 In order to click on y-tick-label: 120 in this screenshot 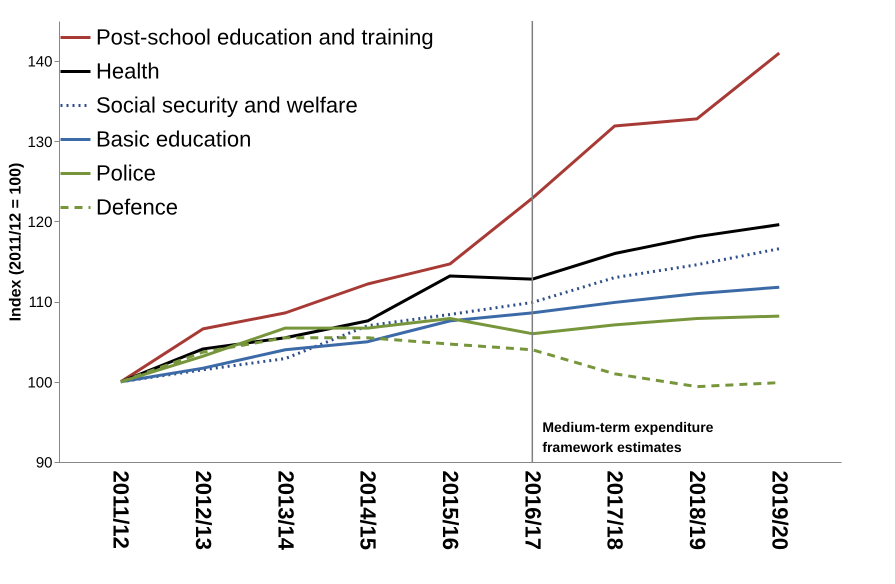, I will do `click(39, 222)`.